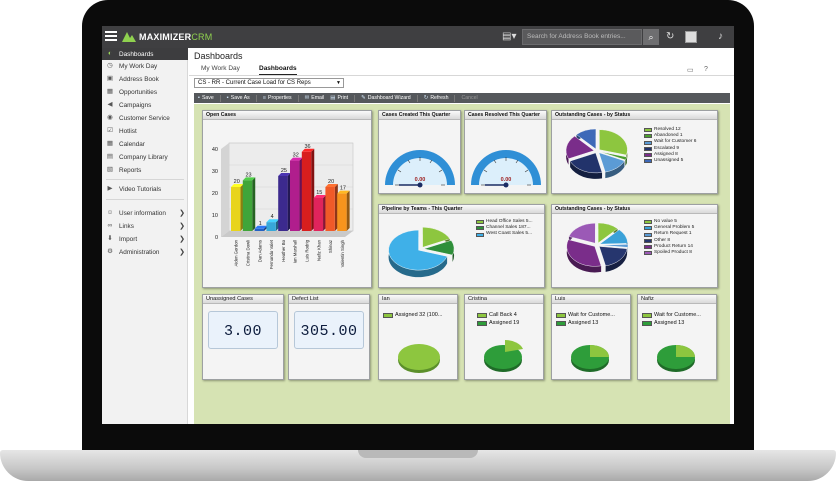  I want to click on dashboard-wizard-button: ✎ Dashboard Wizard, so click(386, 98).